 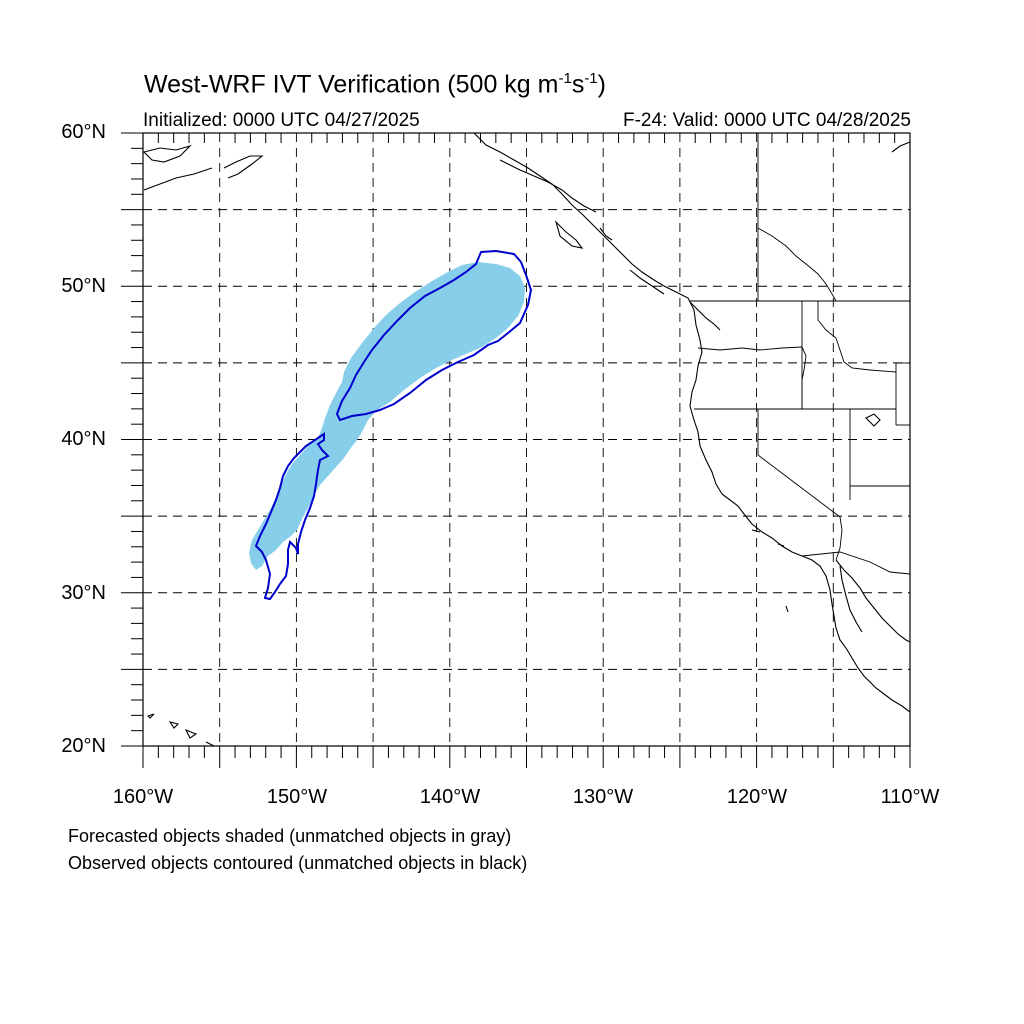 What do you see at coordinates (297, 797) in the screenshot?
I see `lon-label-150w: 150°W` at bounding box center [297, 797].